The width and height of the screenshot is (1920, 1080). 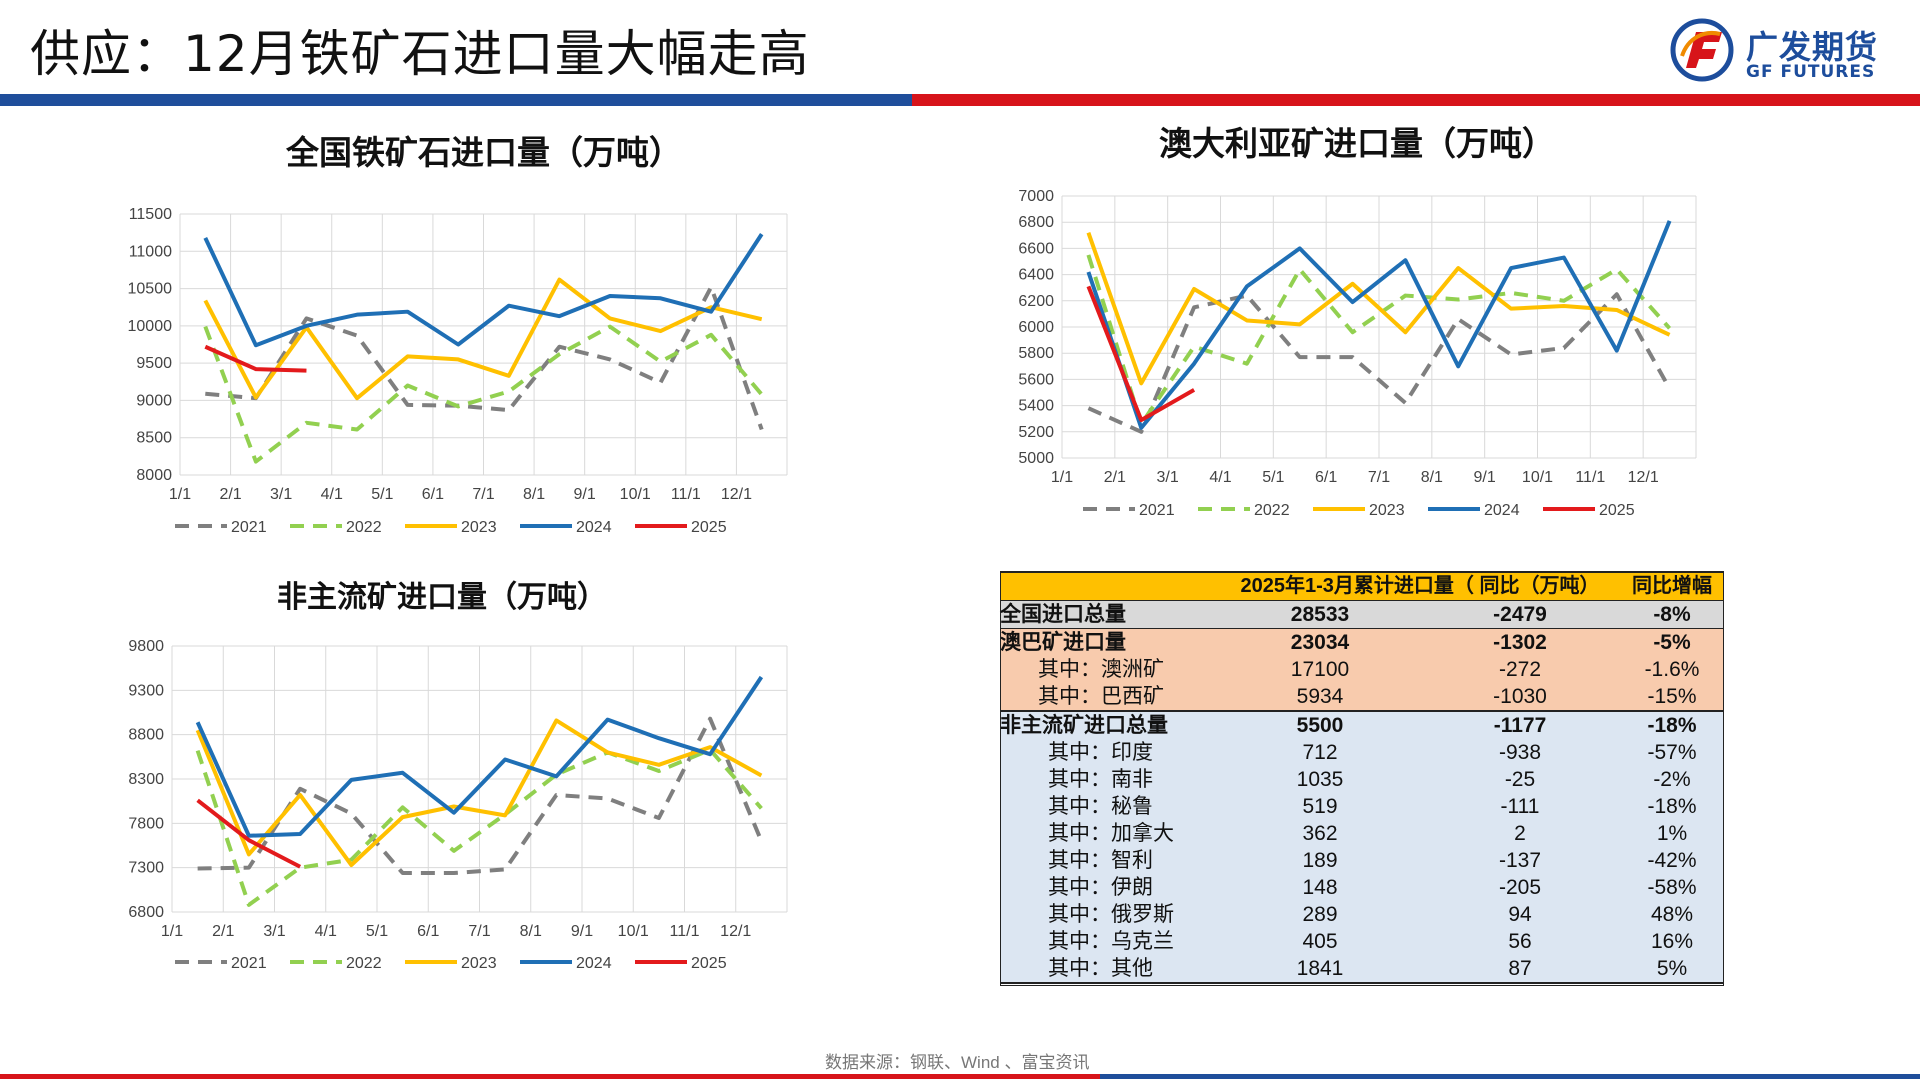 I want to click on table-cell-yoy: 94, so click(x=1520, y=914).